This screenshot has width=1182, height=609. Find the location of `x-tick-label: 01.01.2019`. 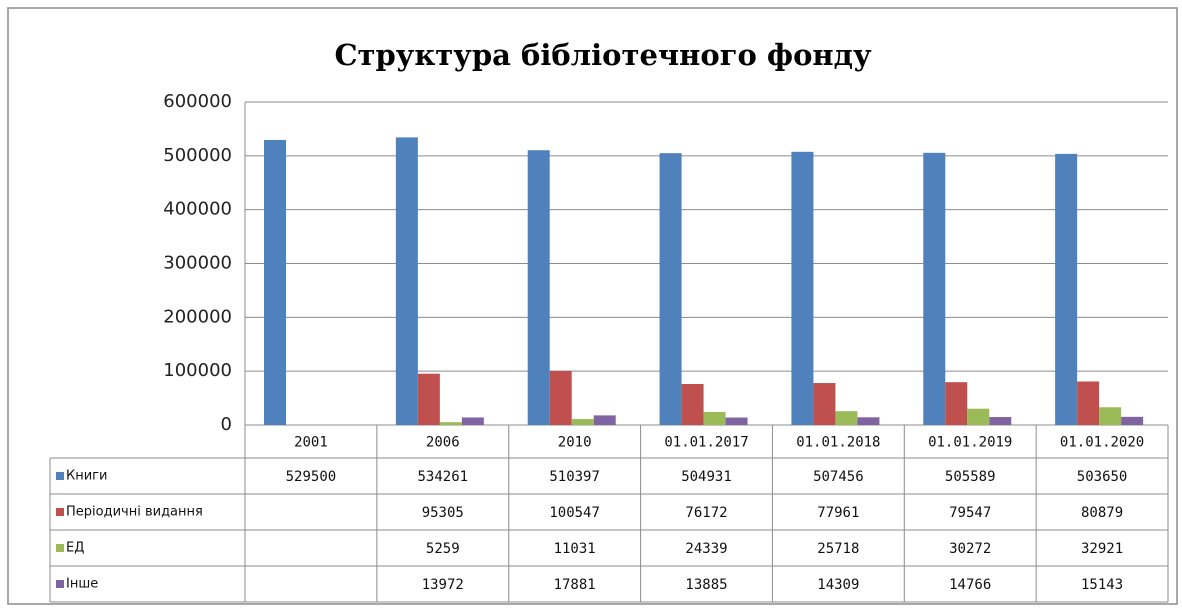

x-tick-label: 01.01.2019 is located at coordinates (970, 443).